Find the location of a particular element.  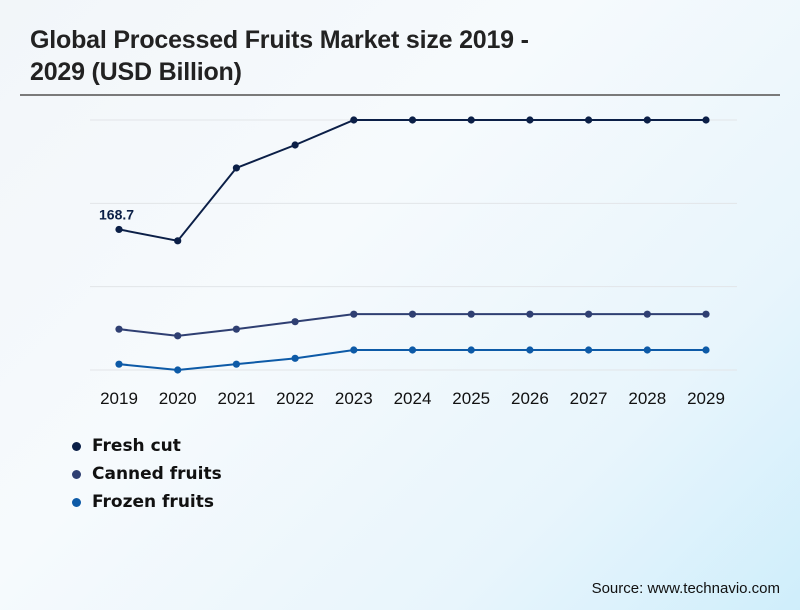

x-tick-label: 2019 is located at coordinates (119, 398).